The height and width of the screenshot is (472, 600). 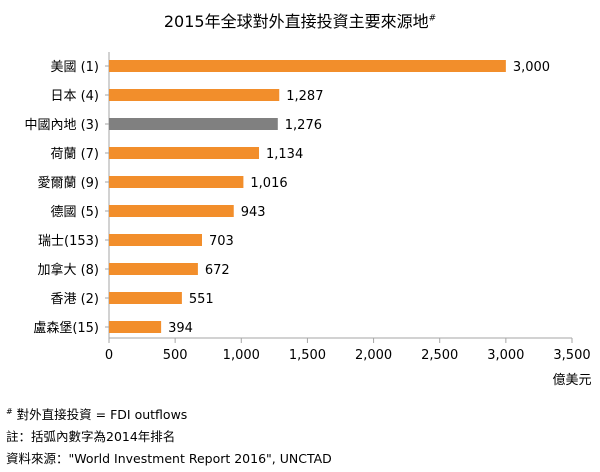 What do you see at coordinates (100, 414) in the screenshot?
I see `note-fdi-text: 對外直接投資 = FDI outflows` at bounding box center [100, 414].